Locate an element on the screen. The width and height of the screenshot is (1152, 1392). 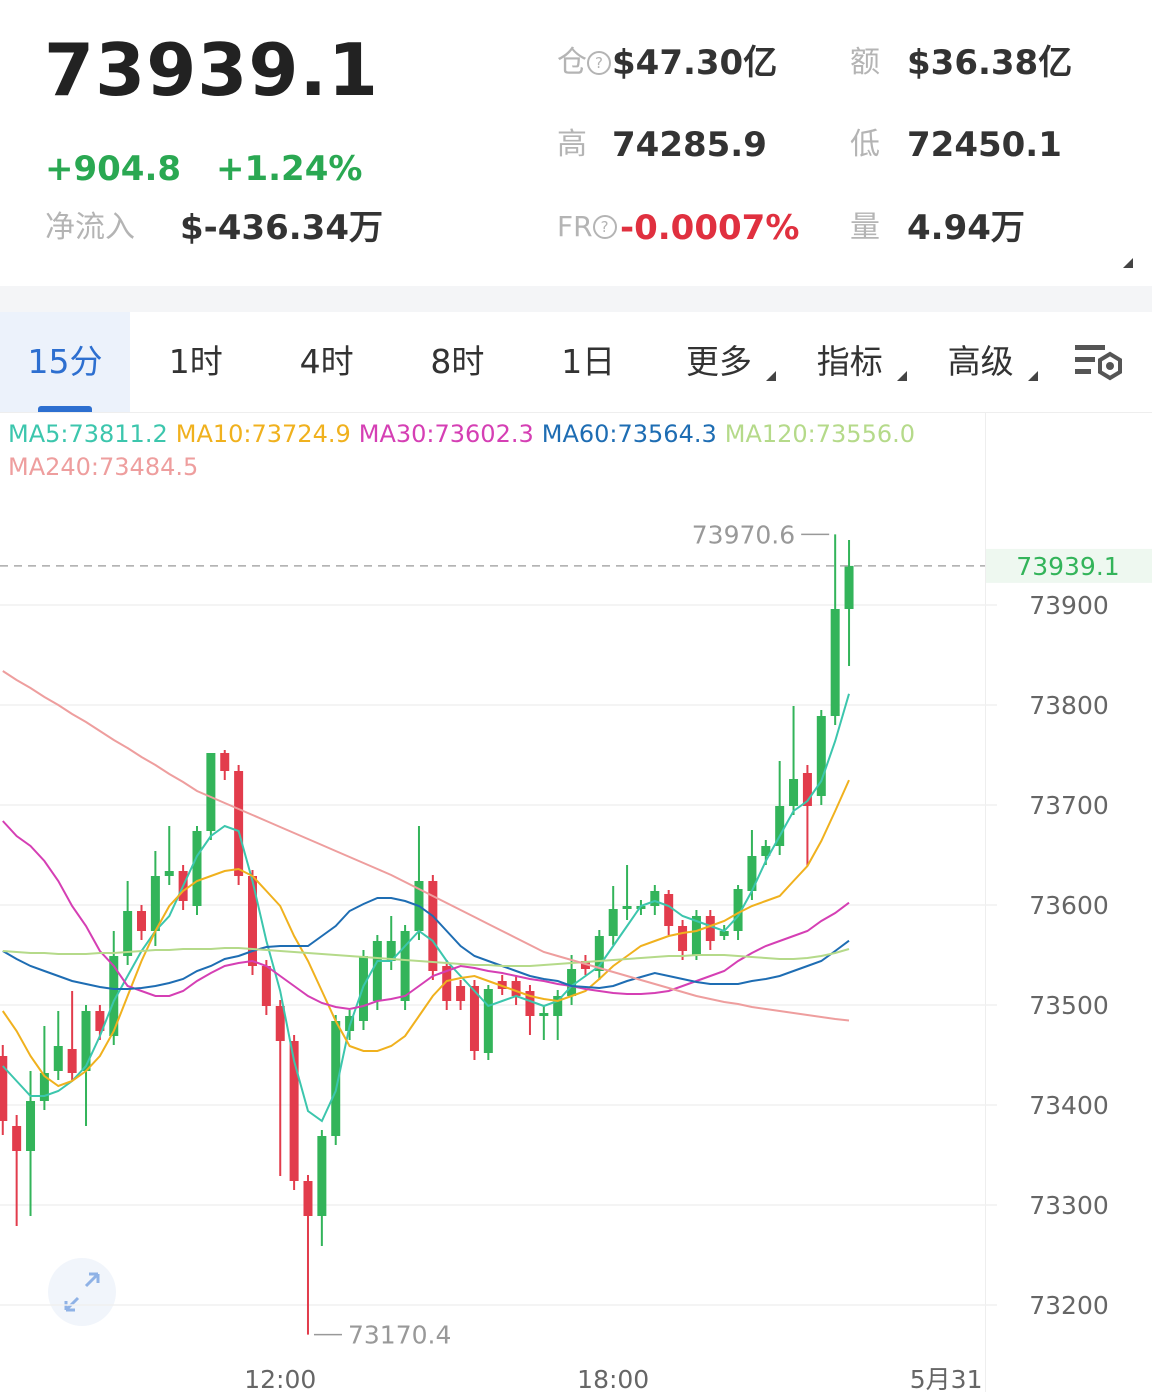
y-tick-label: 73300 is located at coordinates (1069, 1205).